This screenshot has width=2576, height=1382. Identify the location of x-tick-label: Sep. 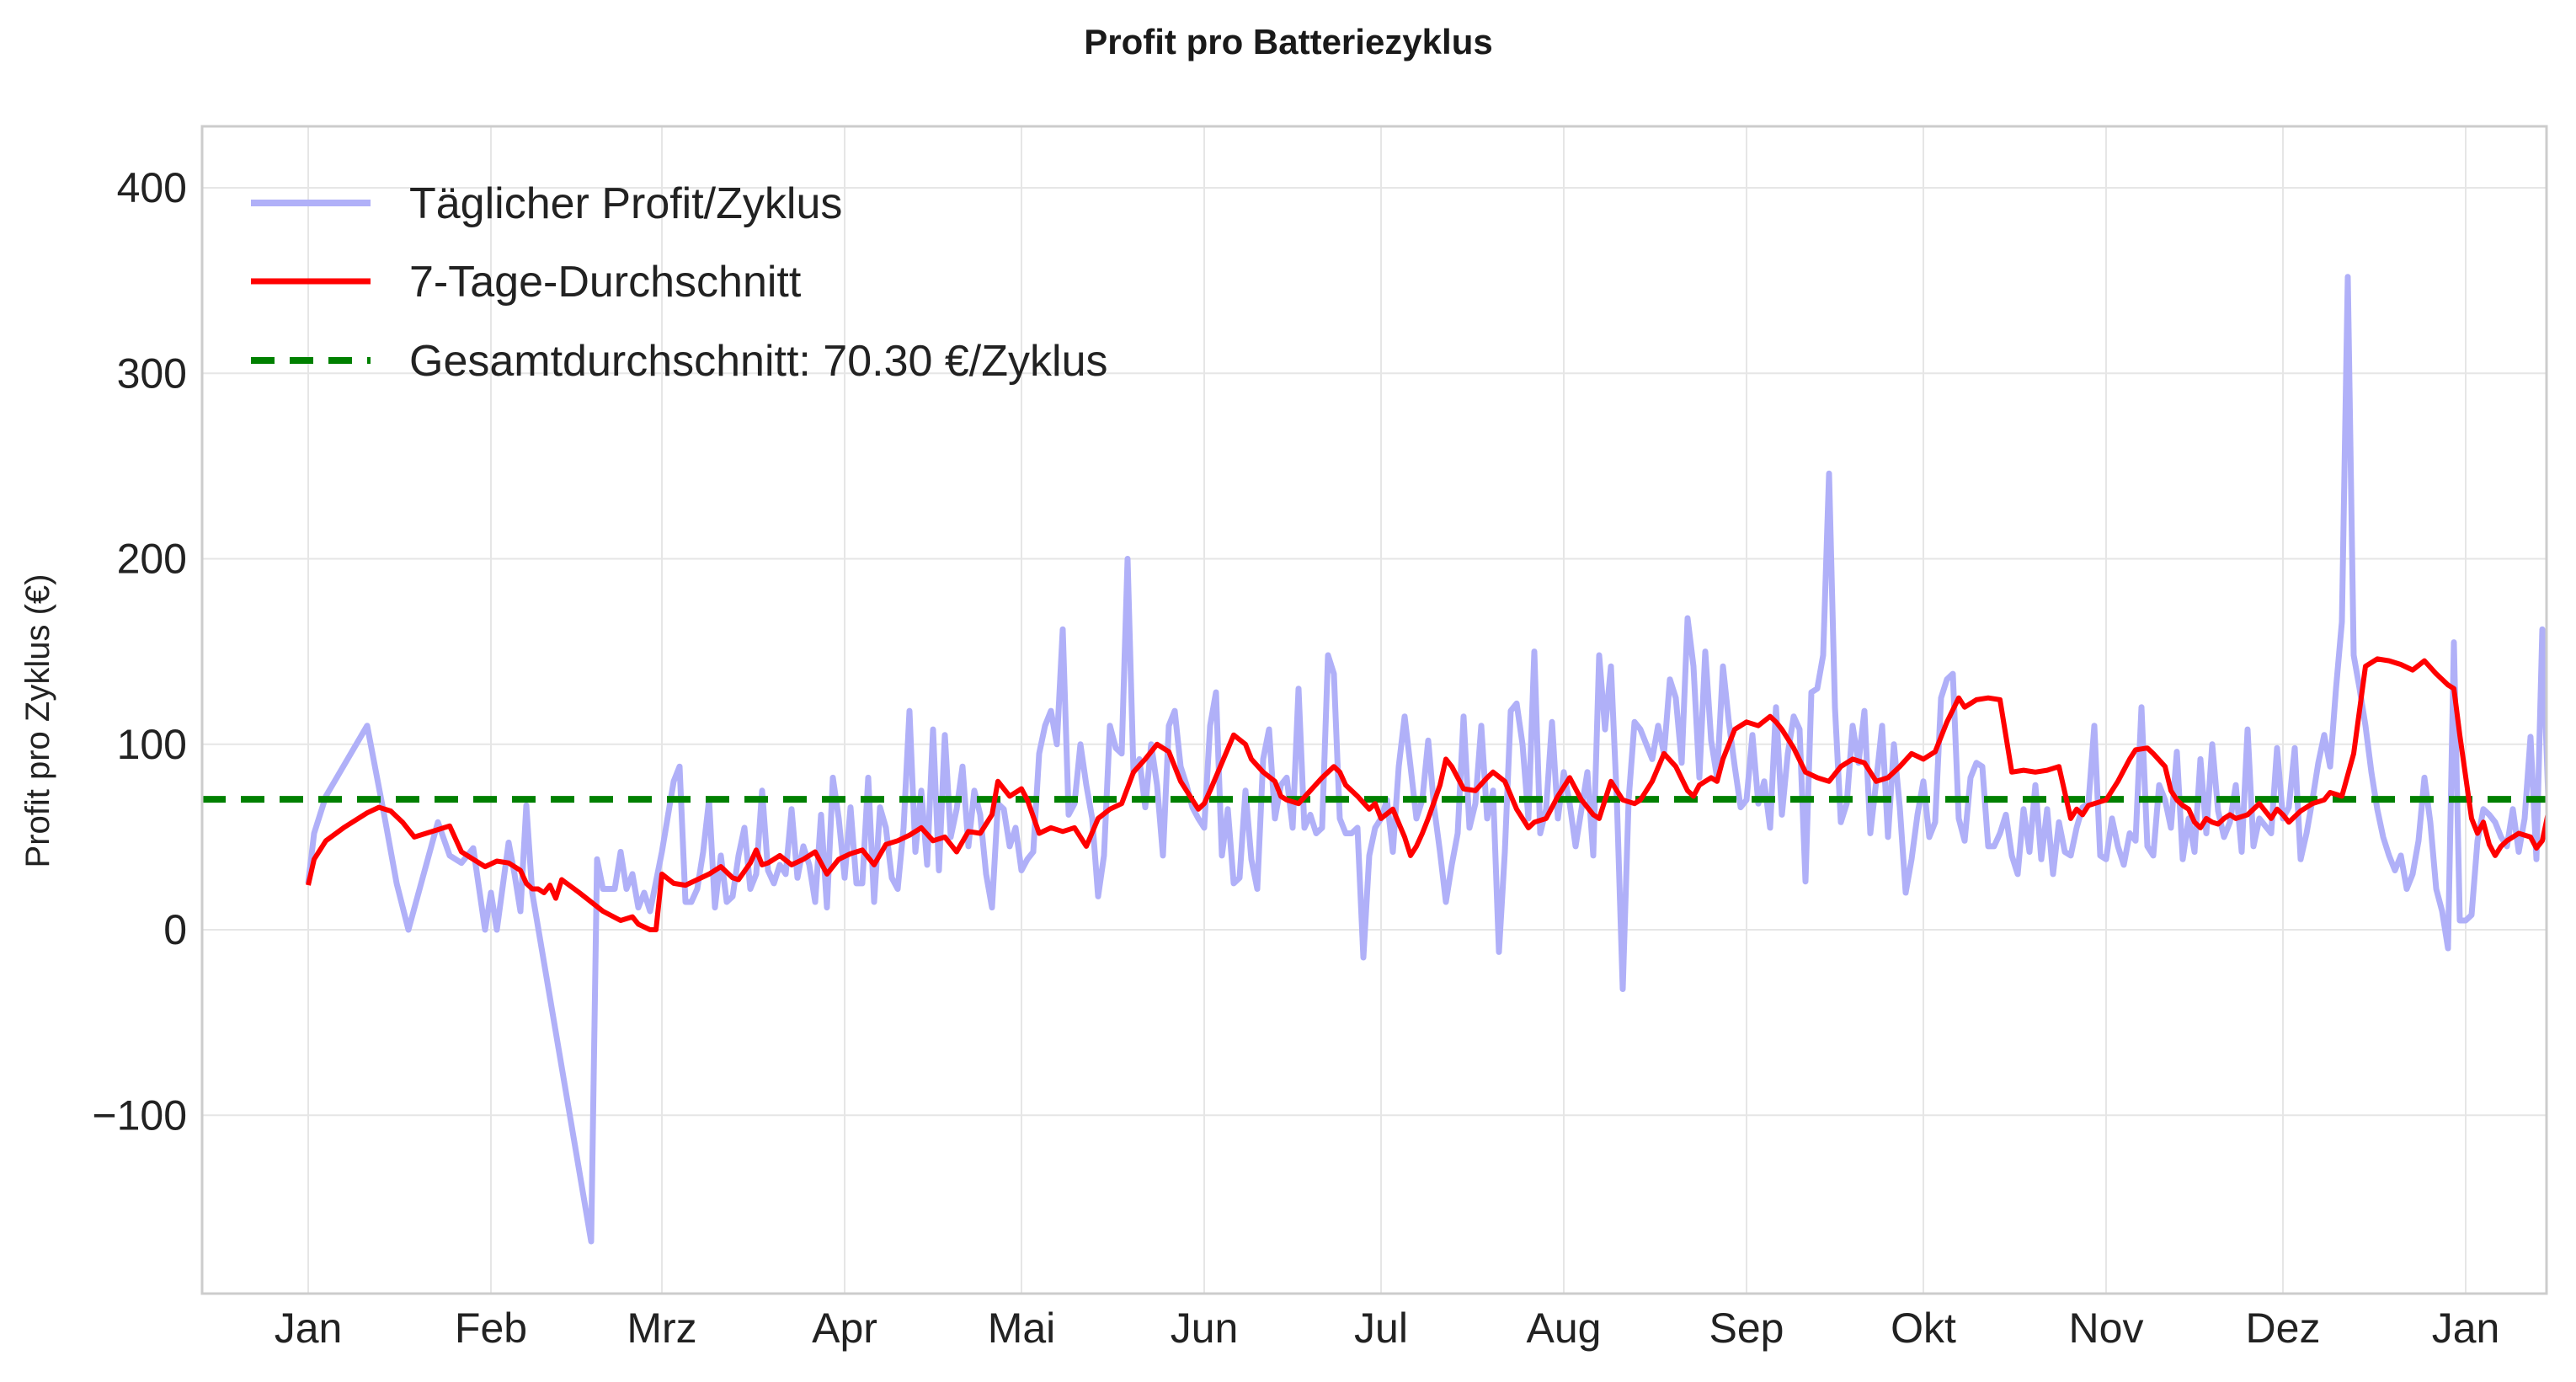
(1746, 1328).